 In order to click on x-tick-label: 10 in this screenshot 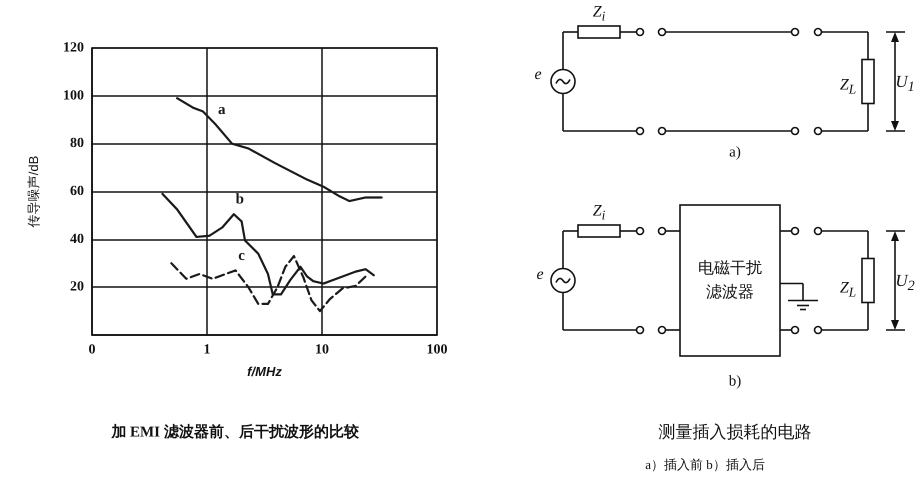, I will do `click(322, 350)`.